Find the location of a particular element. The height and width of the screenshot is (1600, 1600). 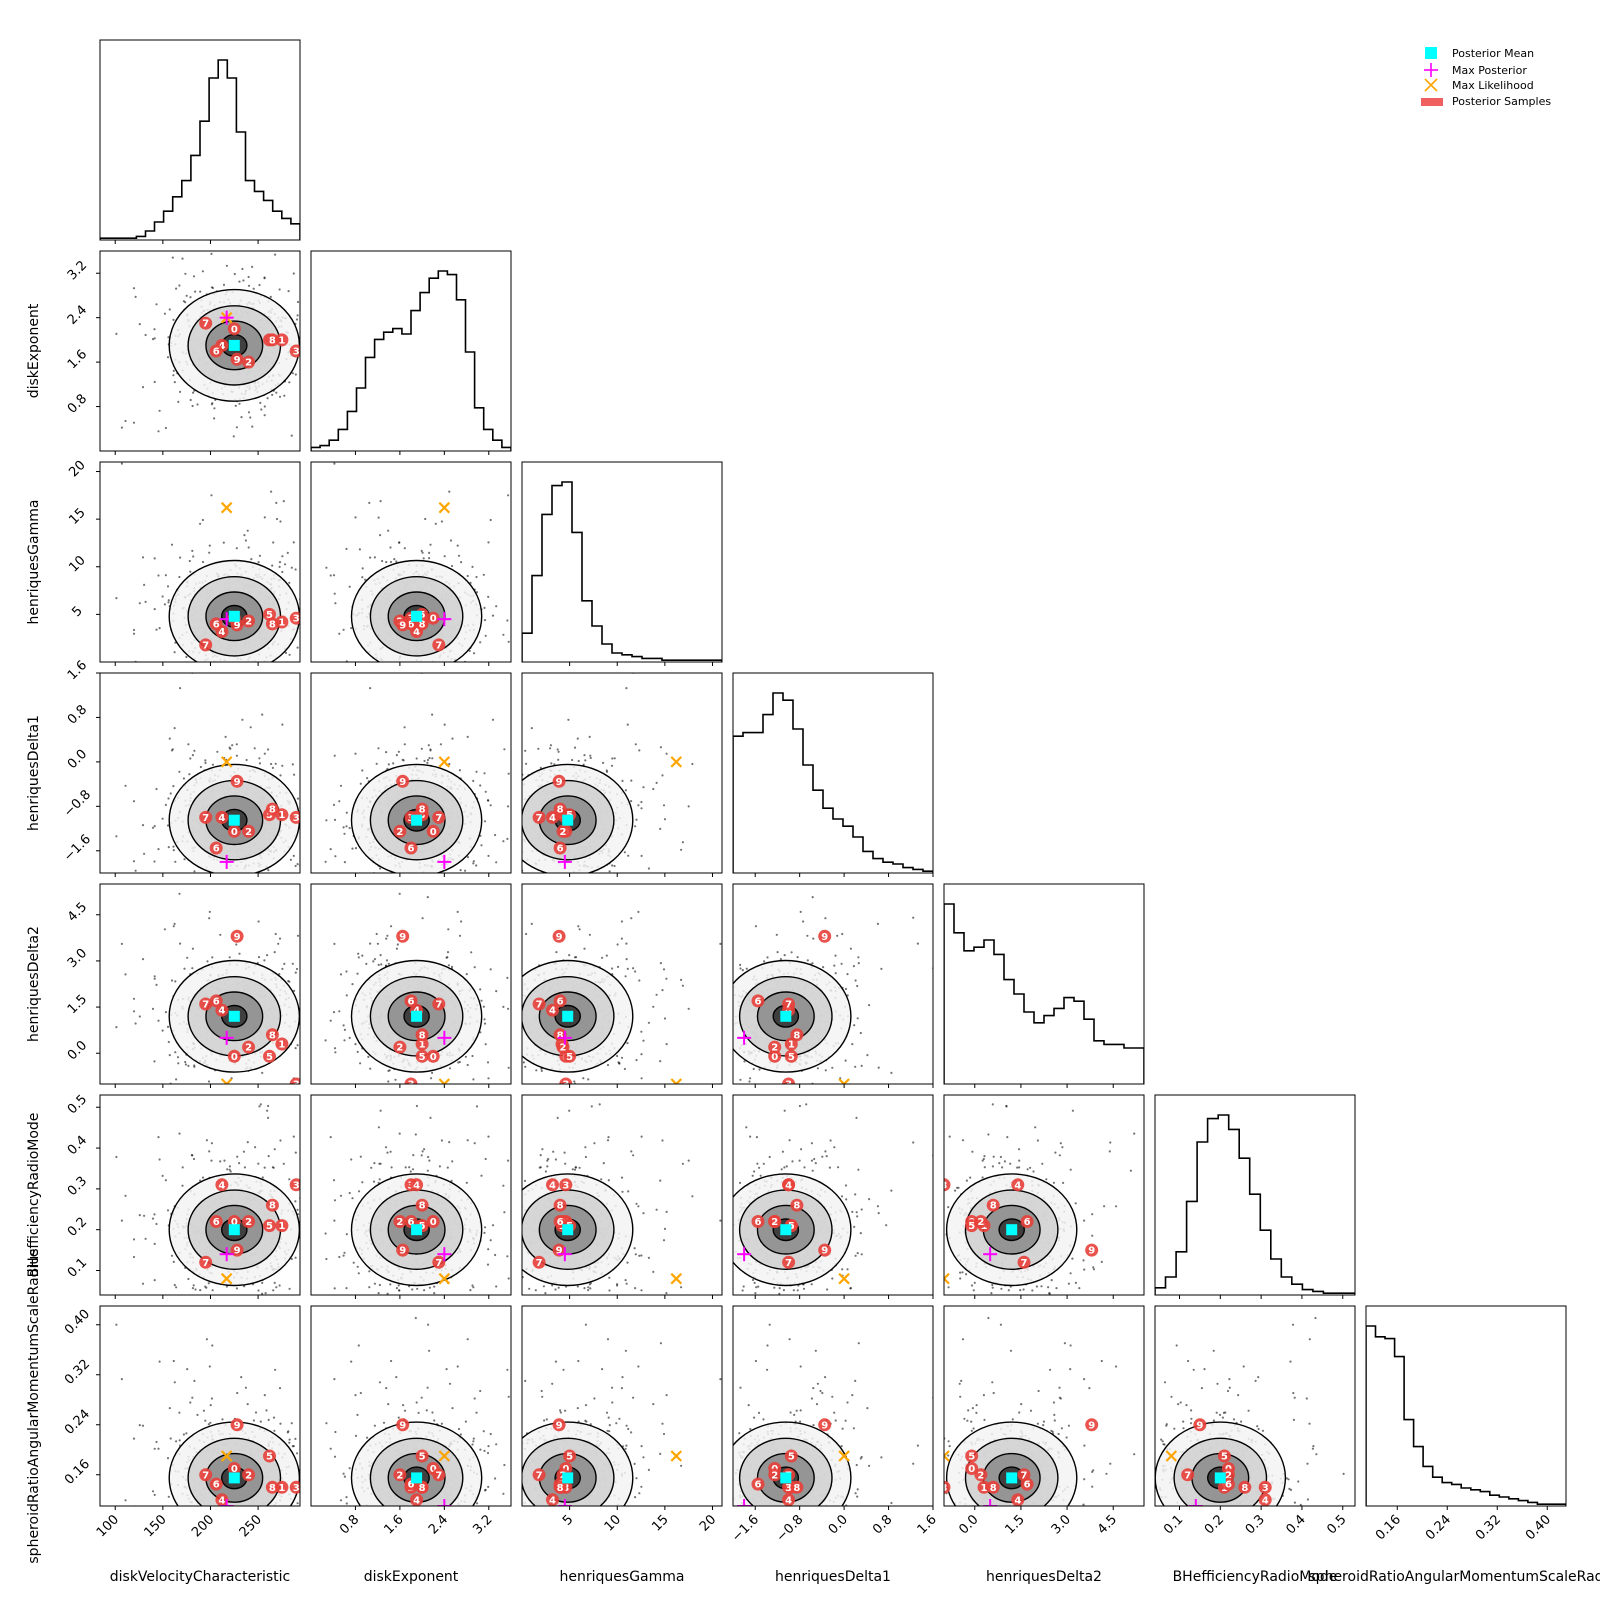

panel-contents is located at coordinates (411, 360).